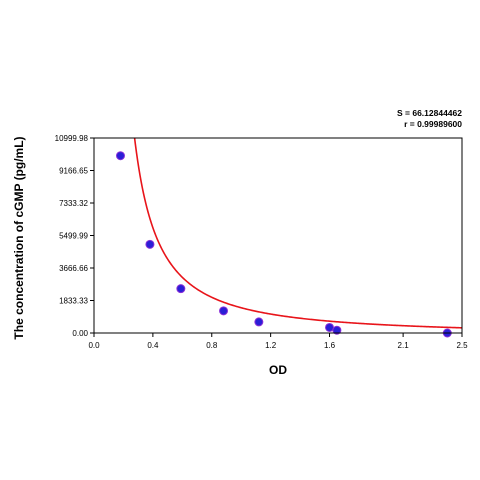 The height and width of the screenshot is (480, 480). What do you see at coordinates (19, 237) in the screenshot?
I see `y-axis-title: The concentration of cGMP (pg/mL)` at bounding box center [19, 237].